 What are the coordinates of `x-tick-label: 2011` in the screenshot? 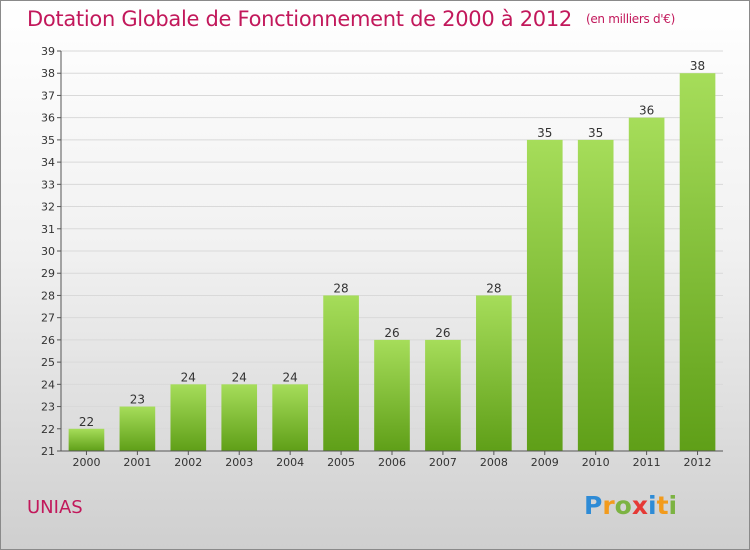 It's located at (647, 462).